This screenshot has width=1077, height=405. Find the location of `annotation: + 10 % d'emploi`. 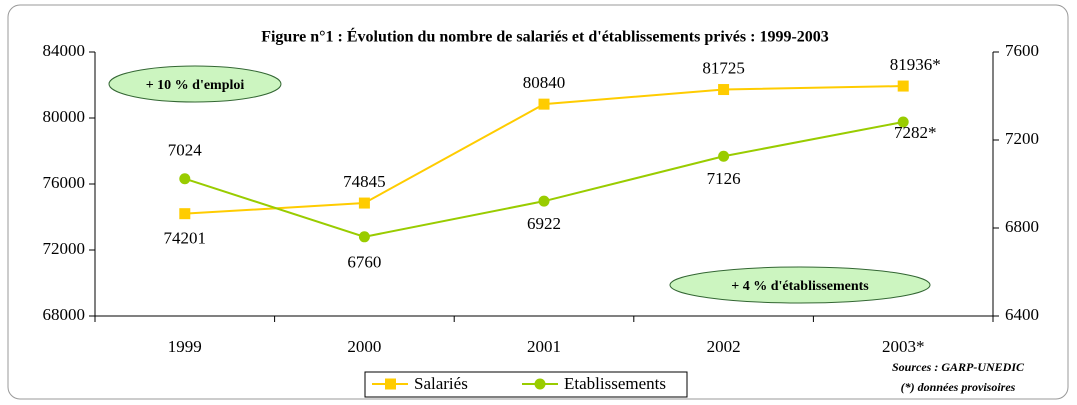

annotation: + 10 % d'emploi is located at coordinates (195, 85).